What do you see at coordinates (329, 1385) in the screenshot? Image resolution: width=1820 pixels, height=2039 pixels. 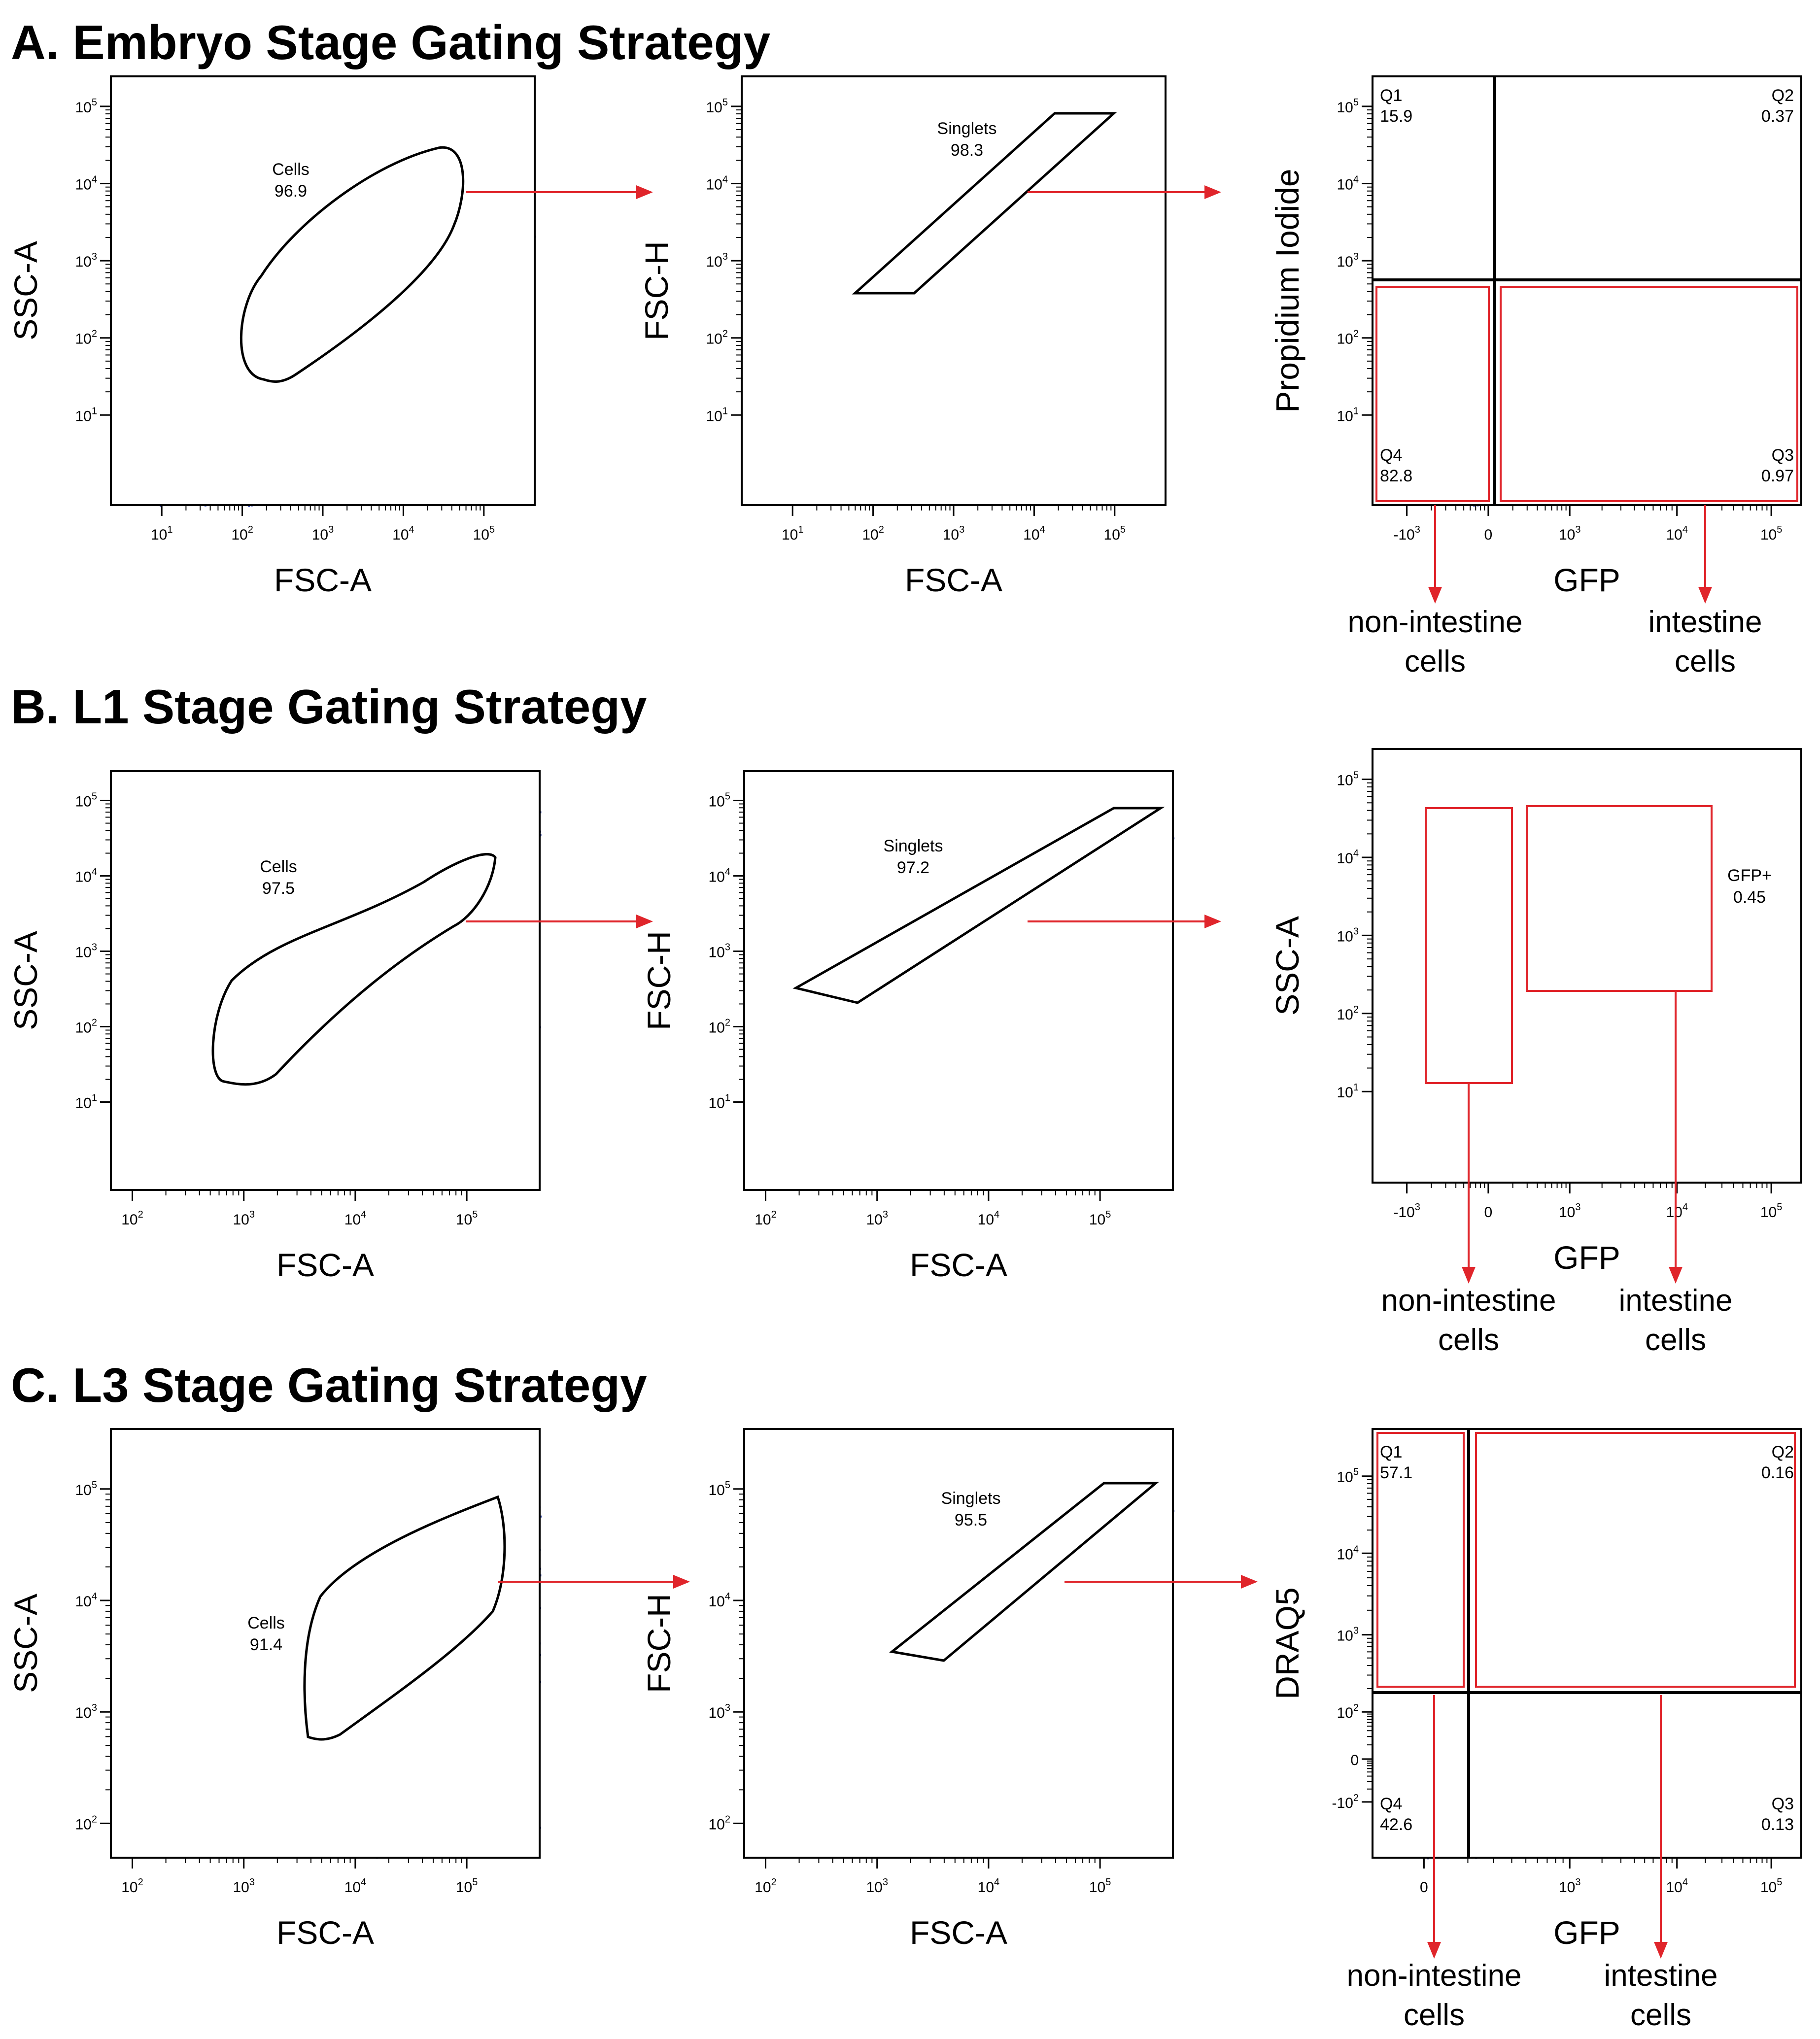 I see `section-c-title: C. L3 Stage Gating Strategy` at bounding box center [329, 1385].